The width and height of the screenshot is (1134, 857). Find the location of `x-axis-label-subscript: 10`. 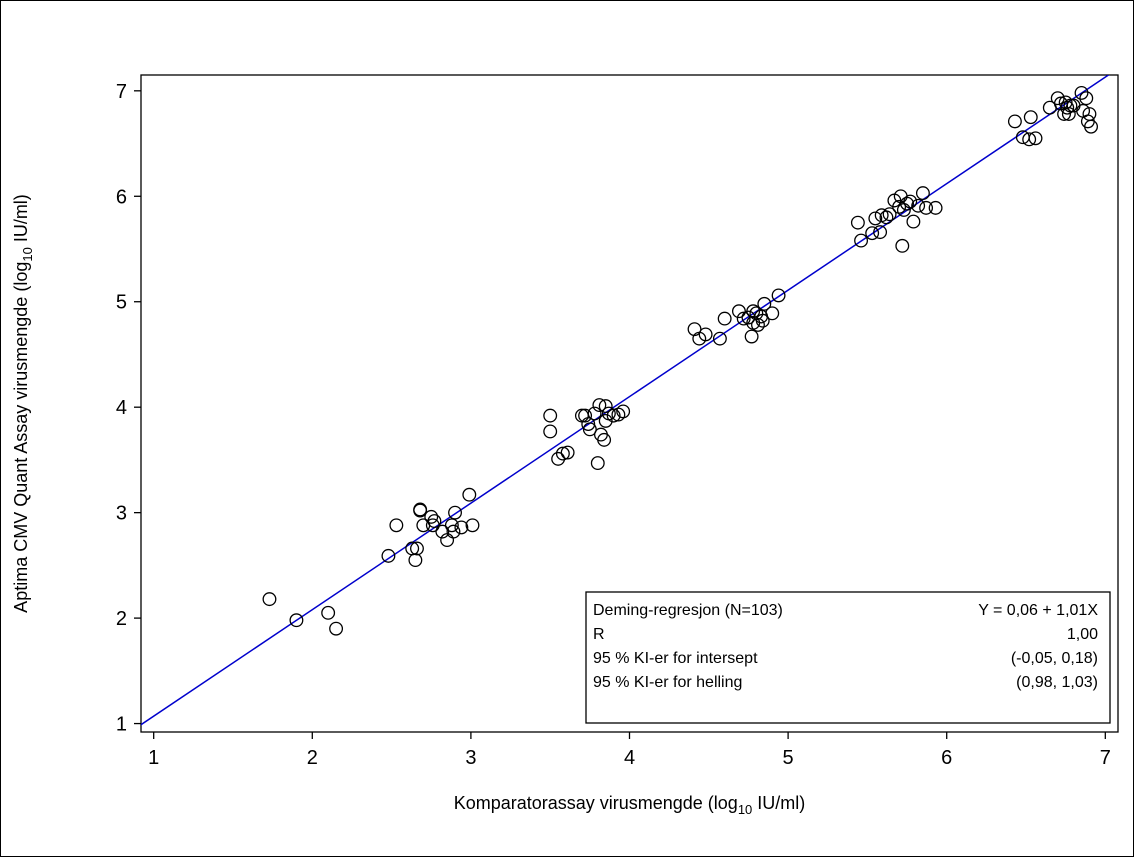

x-axis-label-subscript: 10 is located at coordinates (745, 809).